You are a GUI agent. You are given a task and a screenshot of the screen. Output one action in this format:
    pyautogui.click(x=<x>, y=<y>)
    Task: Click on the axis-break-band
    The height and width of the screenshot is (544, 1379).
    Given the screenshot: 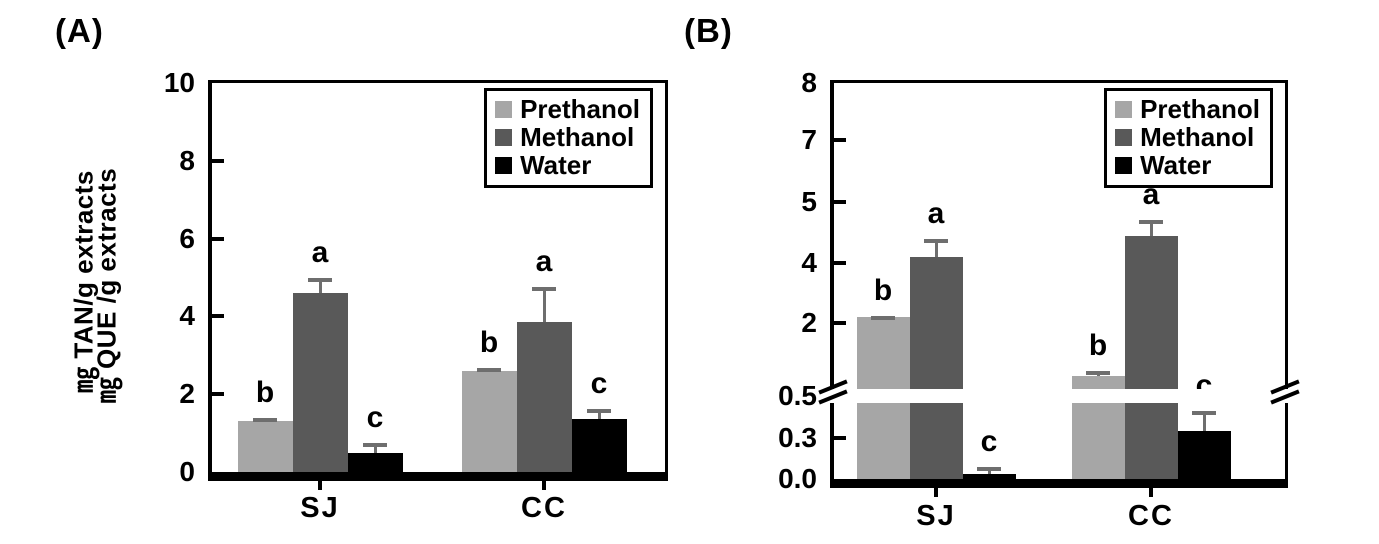 What is the action you would take?
    pyautogui.click(x=1059, y=396)
    